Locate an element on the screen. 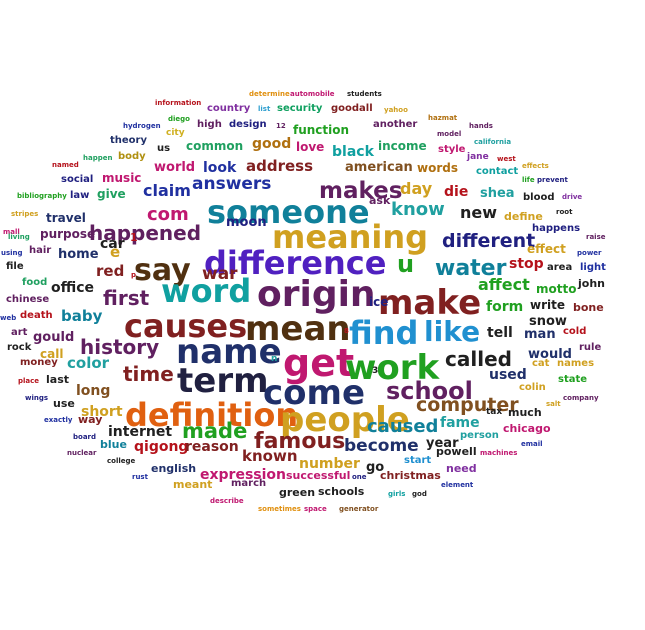 Image resolution: width=645 pixels, height=630 pixels. cloud-word-blue: blue is located at coordinates (113, 444).